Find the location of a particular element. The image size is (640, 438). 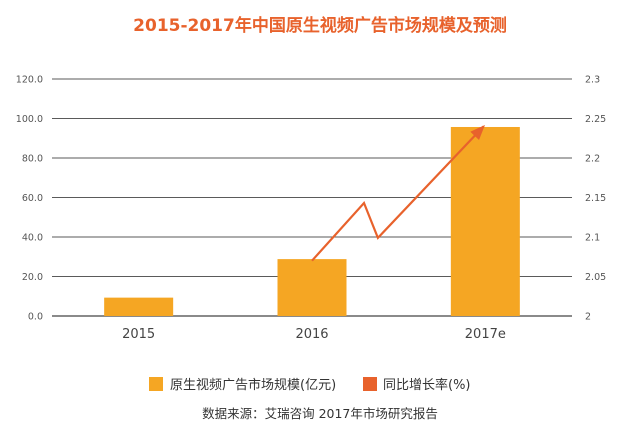

right-tick-label: 2.1 is located at coordinates (592, 238).